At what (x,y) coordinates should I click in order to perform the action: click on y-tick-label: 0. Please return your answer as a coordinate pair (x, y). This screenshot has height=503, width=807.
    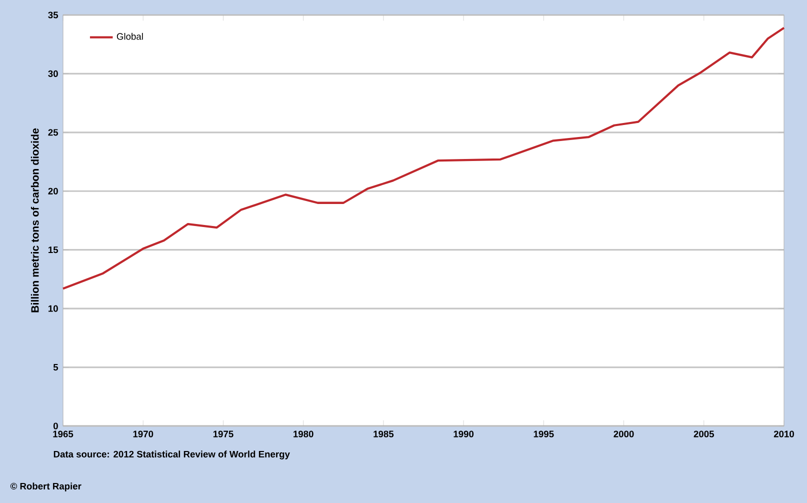
    Looking at the image, I should click on (55, 426).